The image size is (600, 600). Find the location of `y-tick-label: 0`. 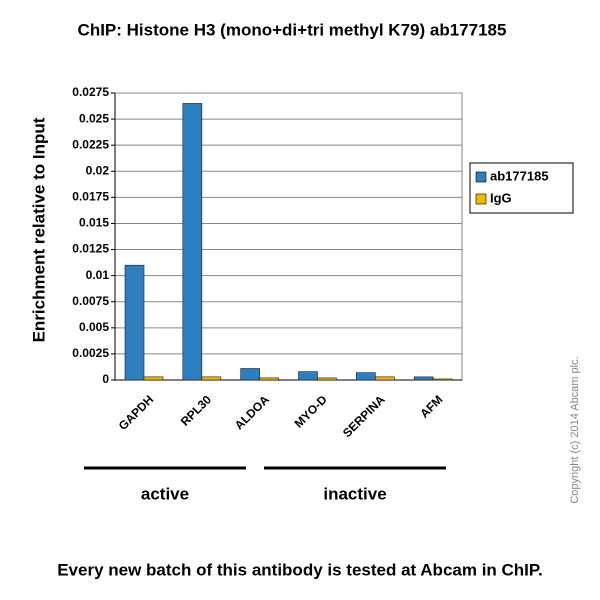

y-tick-label: 0 is located at coordinates (105, 379).